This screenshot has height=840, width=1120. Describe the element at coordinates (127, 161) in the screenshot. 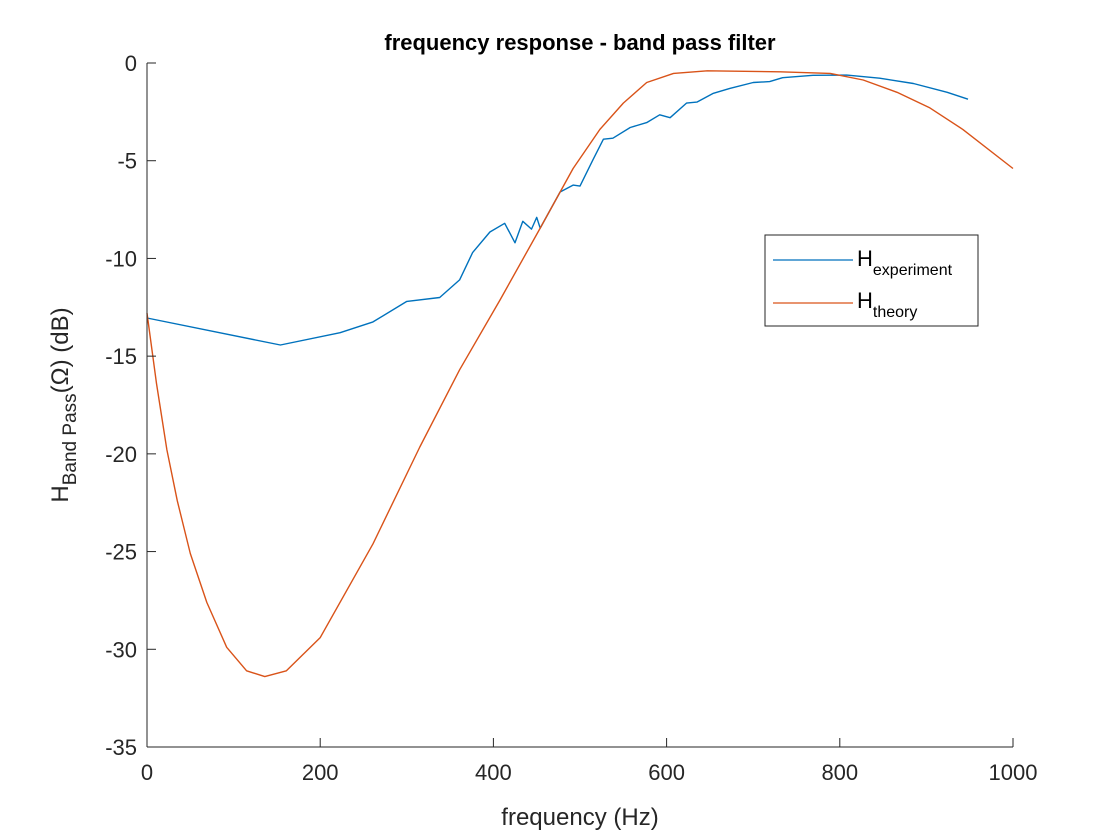

I see `y-tick-label: -5` at that location.